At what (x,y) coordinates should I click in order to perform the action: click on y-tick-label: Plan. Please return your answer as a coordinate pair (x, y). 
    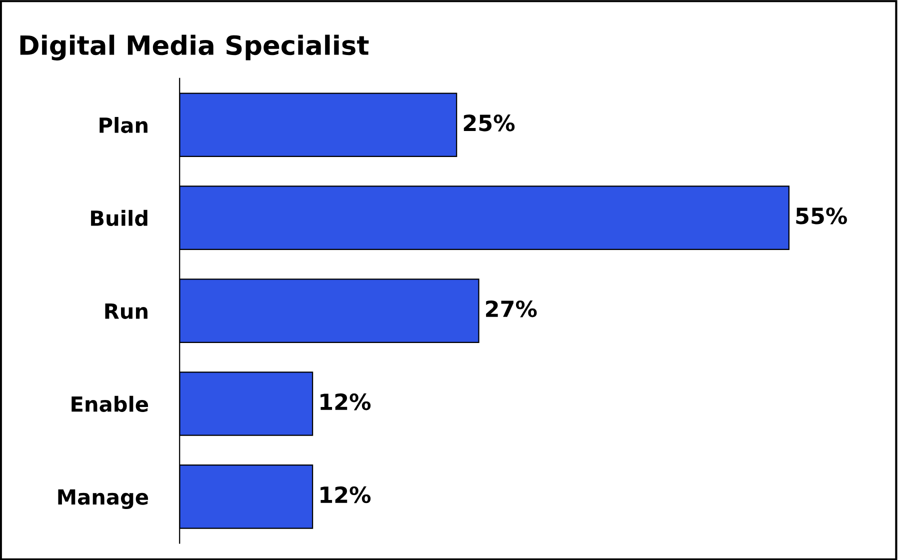
    Looking at the image, I should click on (124, 125).